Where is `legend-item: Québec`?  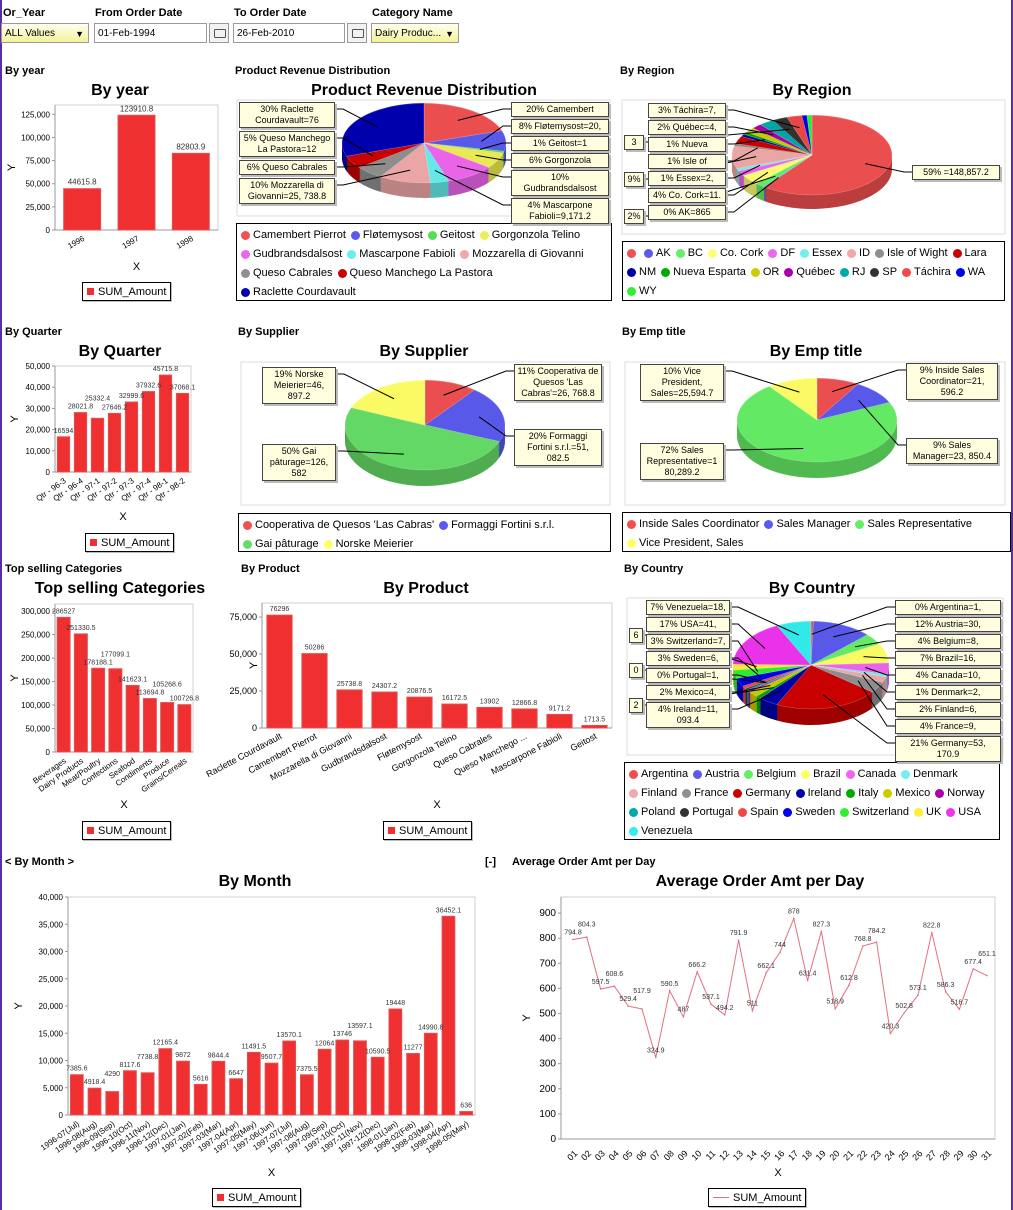 legend-item: Québec is located at coordinates (809, 272).